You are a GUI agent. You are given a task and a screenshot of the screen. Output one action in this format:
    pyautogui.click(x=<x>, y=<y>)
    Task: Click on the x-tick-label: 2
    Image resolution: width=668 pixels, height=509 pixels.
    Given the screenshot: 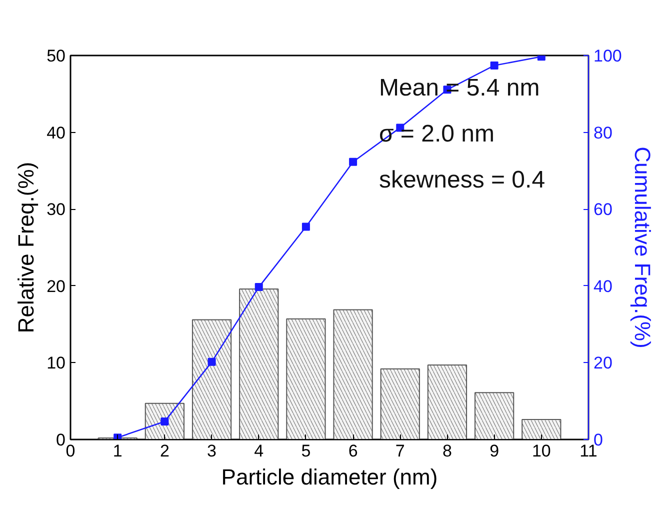 What is the action you would take?
    pyautogui.click(x=165, y=451)
    